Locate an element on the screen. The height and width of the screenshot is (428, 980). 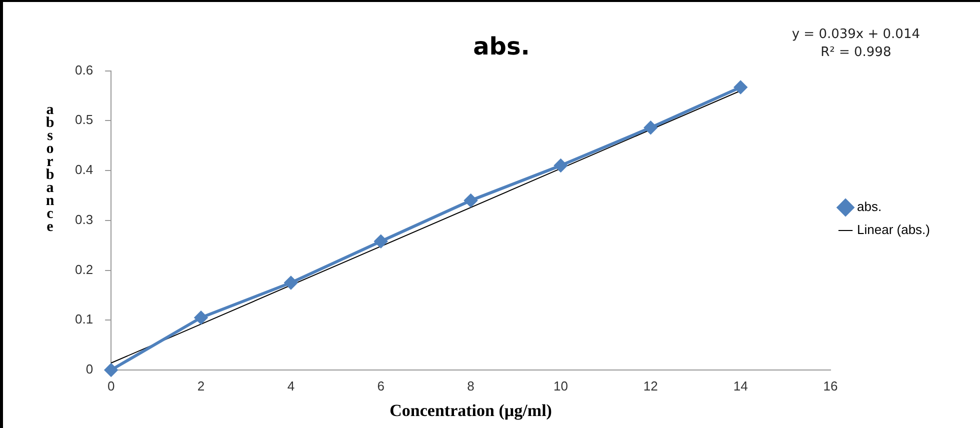
y-axis-title: absorbance is located at coordinates (49, 167).